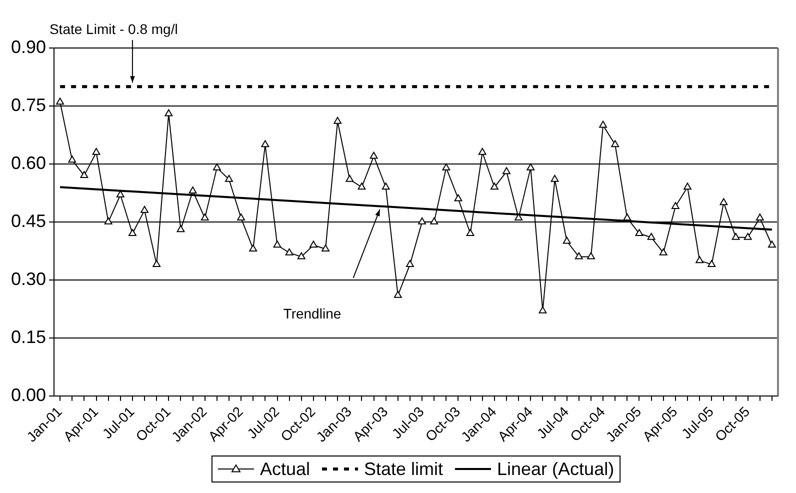  I want to click on annotation: State Limit - 0.8 mg/l, so click(113, 29).